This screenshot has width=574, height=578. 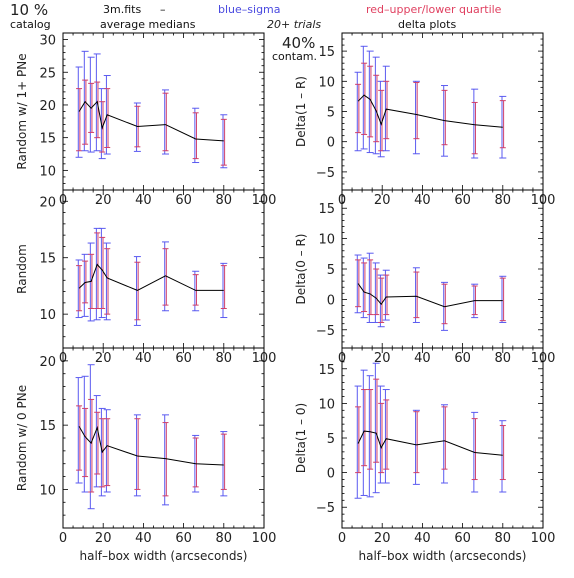 I want to click on y-axis-label: Delta(1 – R), so click(x=301, y=111).